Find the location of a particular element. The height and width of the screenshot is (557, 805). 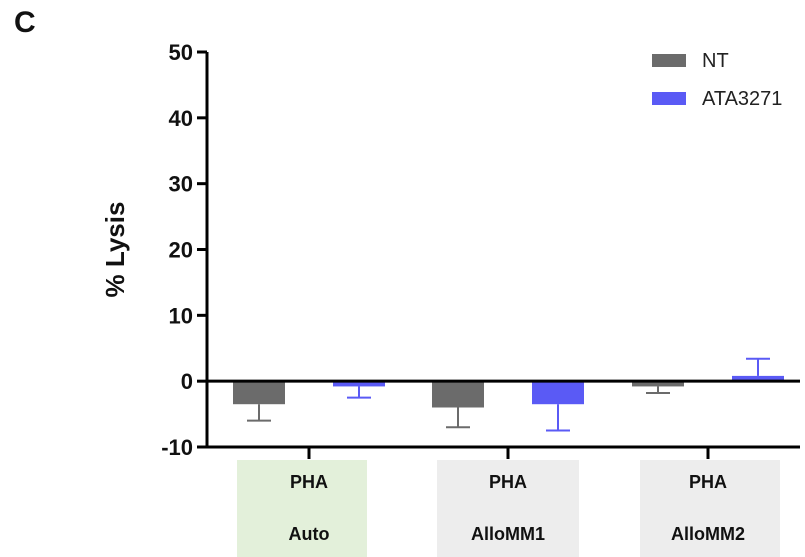

legend-label: ATA3271 is located at coordinates (742, 99).